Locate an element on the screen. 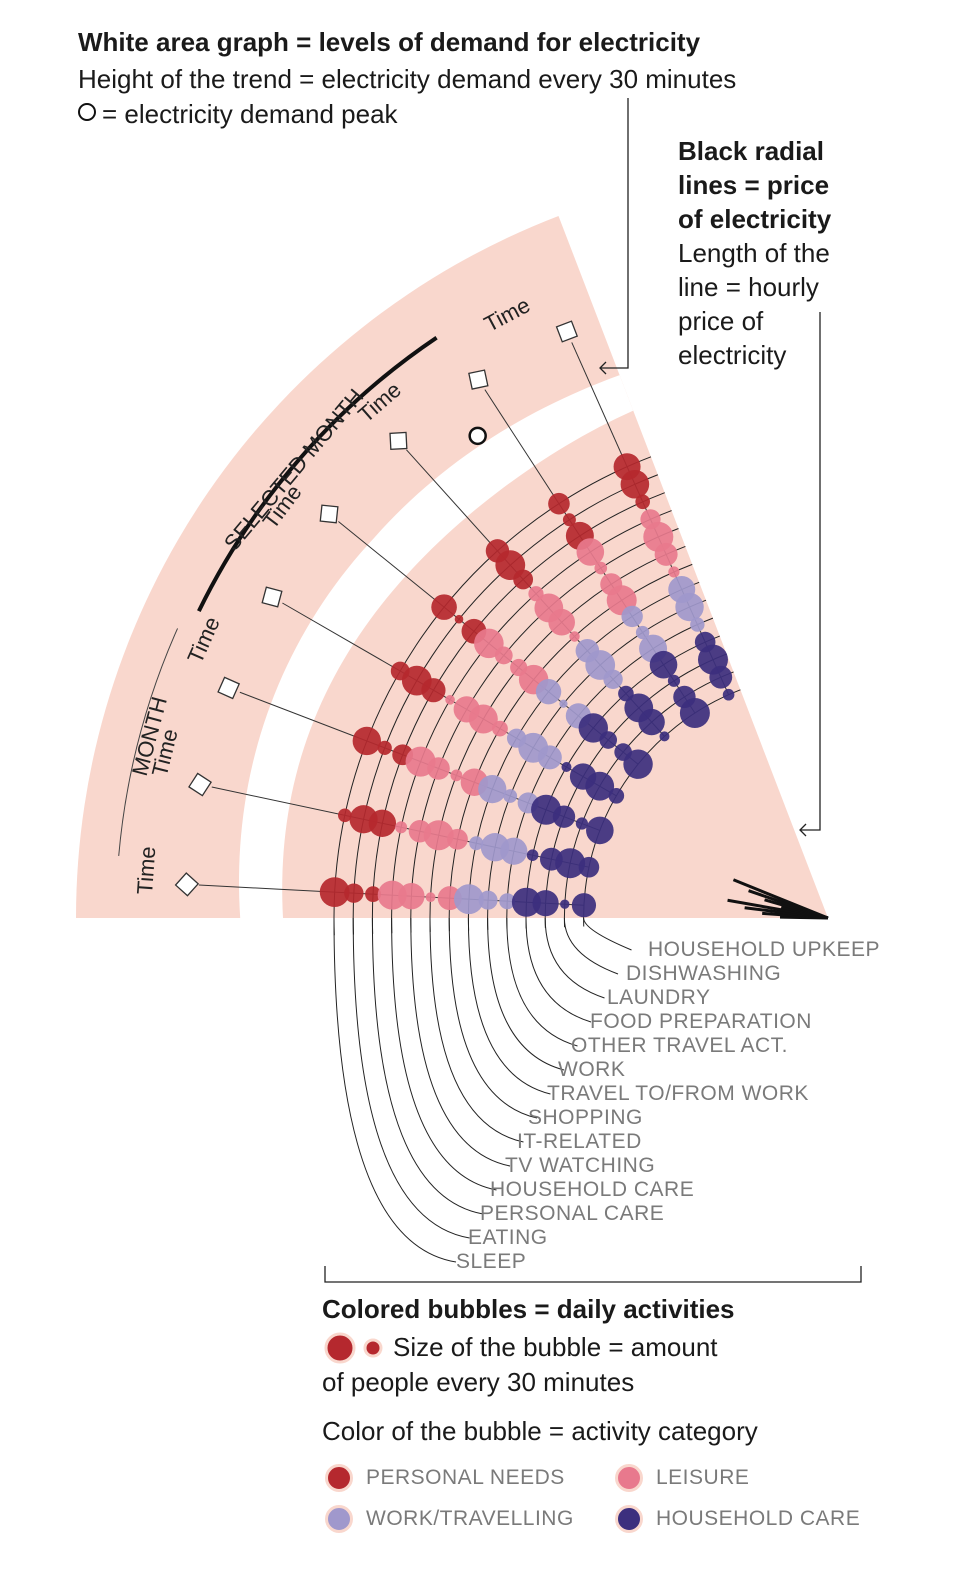  bubble-color-line: Color of the bubble = activity category is located at coordinates (540, 1431).